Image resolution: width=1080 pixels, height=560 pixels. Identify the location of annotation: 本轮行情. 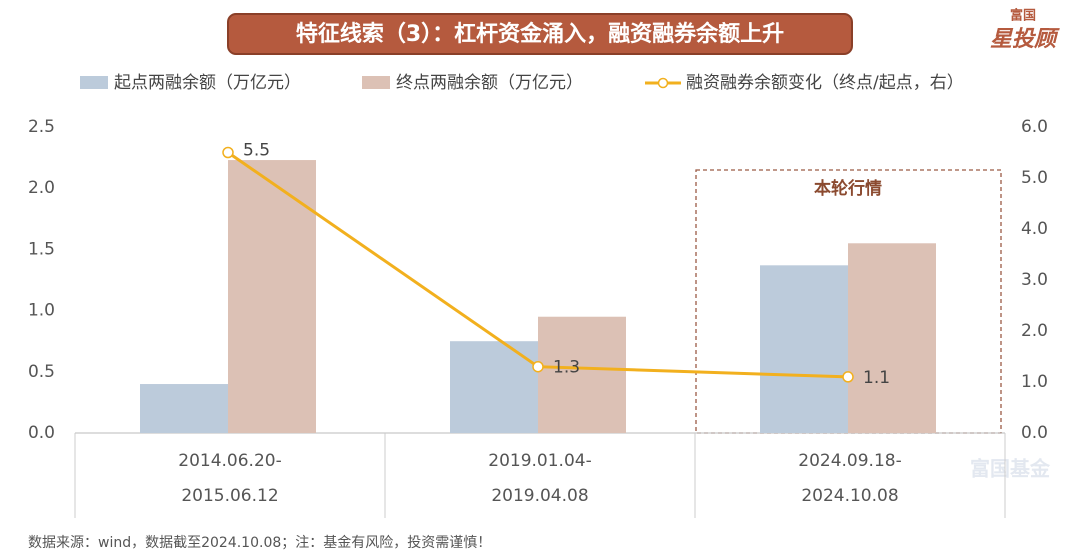
(848, 188).